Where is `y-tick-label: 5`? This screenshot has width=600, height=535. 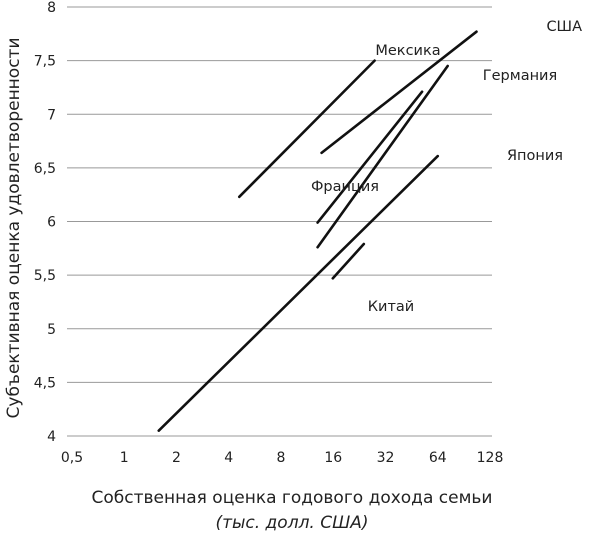 y-tick-label: 5 is located at coordinates (51, 330).